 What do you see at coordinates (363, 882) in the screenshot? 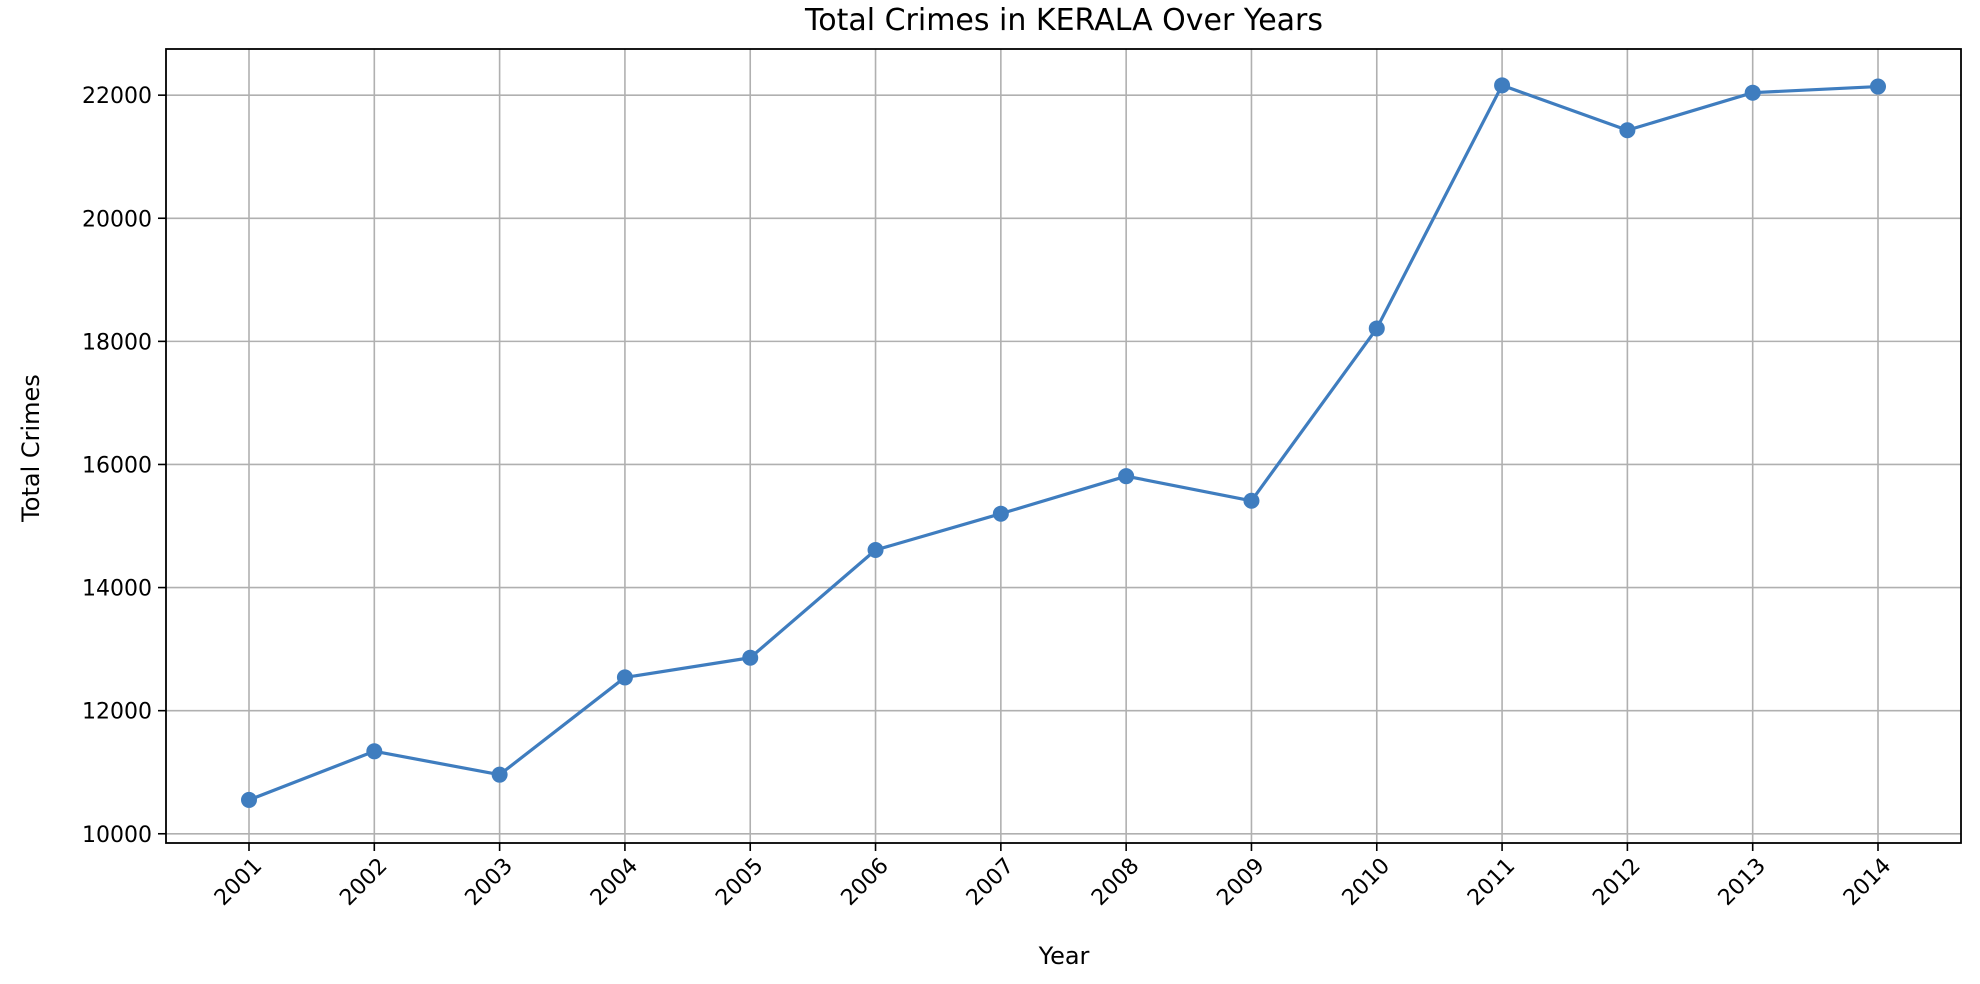
I see `x-tick-label: 2002` at bounding box center [363, 882].